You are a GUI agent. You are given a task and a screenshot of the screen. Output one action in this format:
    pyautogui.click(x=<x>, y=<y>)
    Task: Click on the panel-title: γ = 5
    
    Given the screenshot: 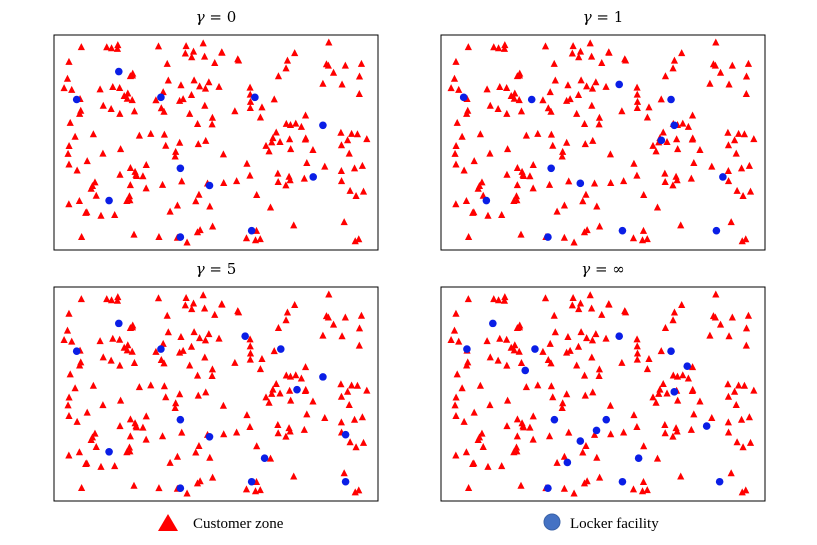 What is the action you would take?
    pyautogui.click(x=216, y=269)
    